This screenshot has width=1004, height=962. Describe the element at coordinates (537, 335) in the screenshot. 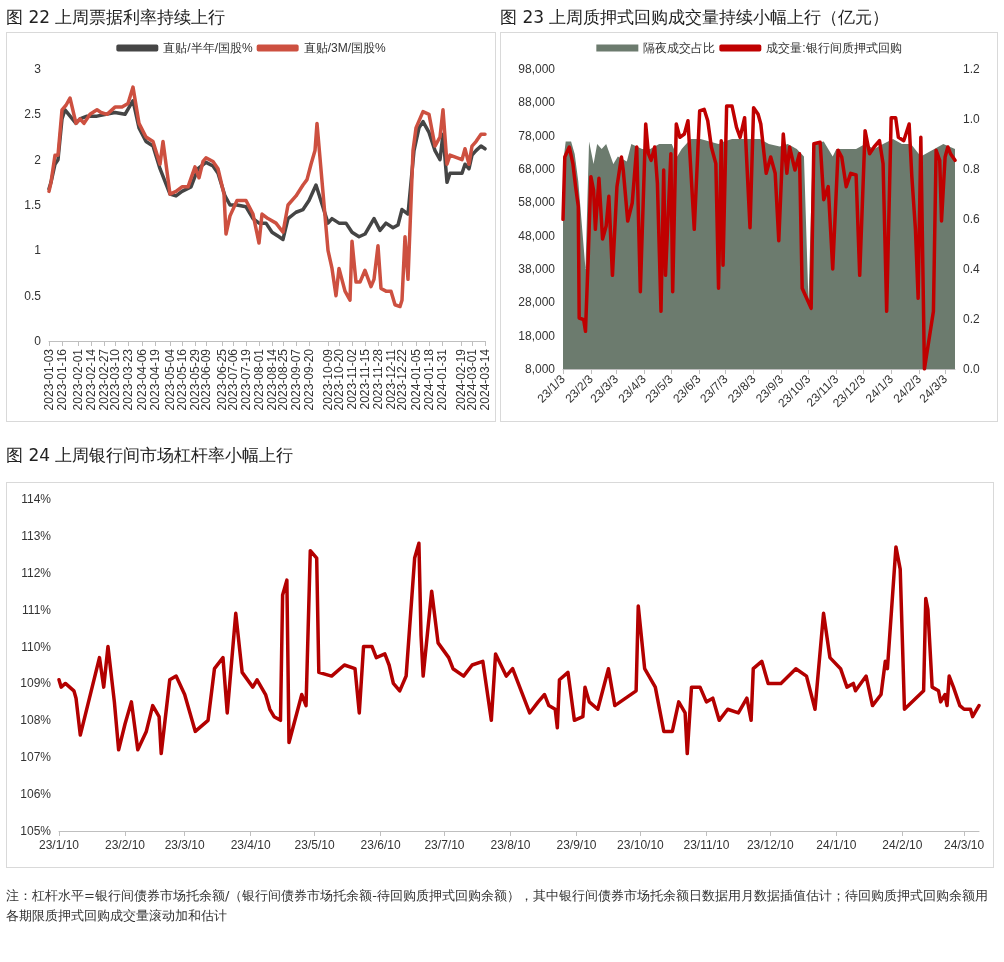

I see `y-tick-label: 18,000` at that location.